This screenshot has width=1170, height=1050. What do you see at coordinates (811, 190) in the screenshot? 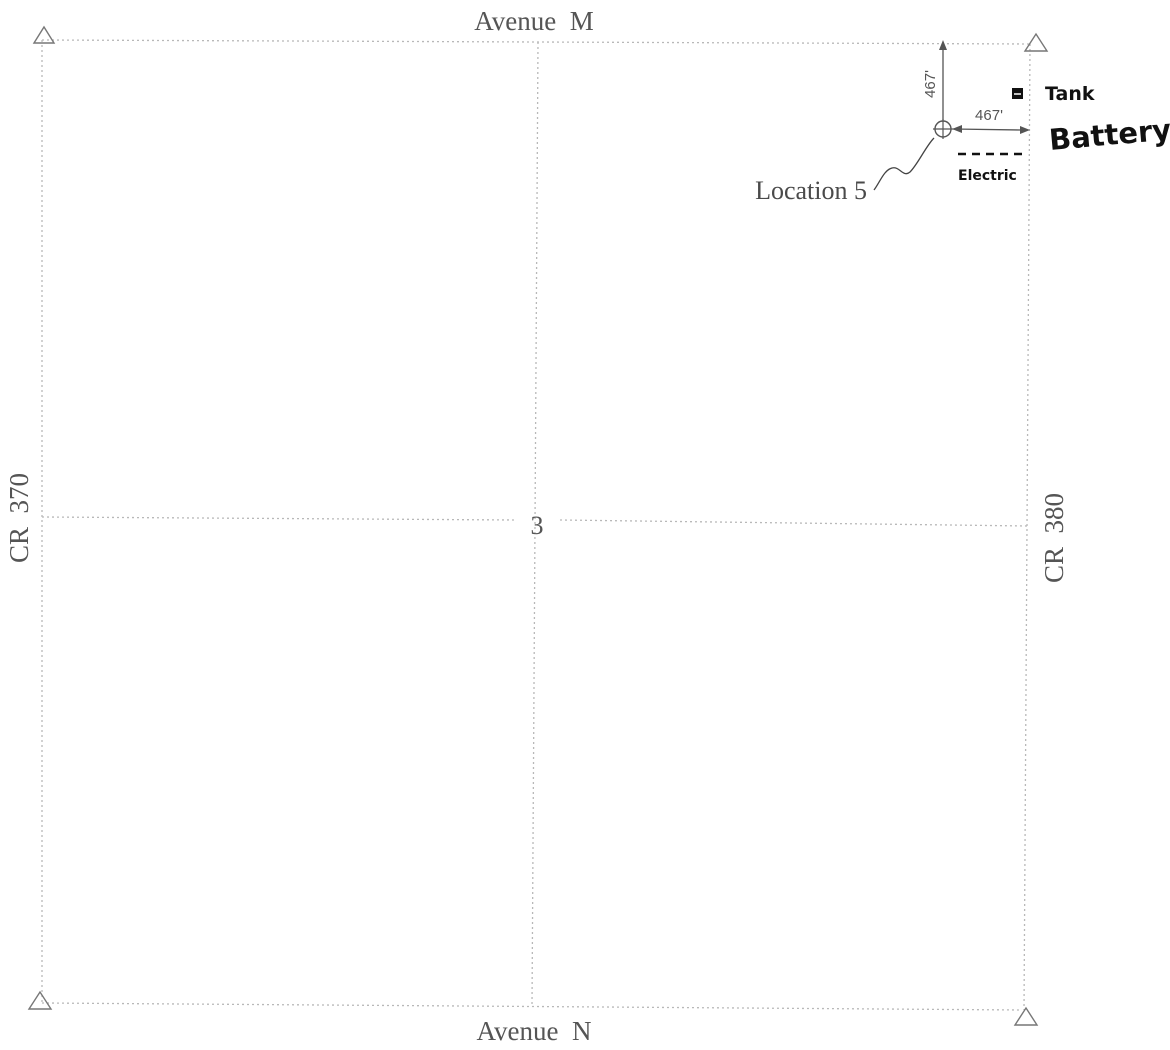
I see `well-location-label: Location 5` at bounding box center [811, 190].